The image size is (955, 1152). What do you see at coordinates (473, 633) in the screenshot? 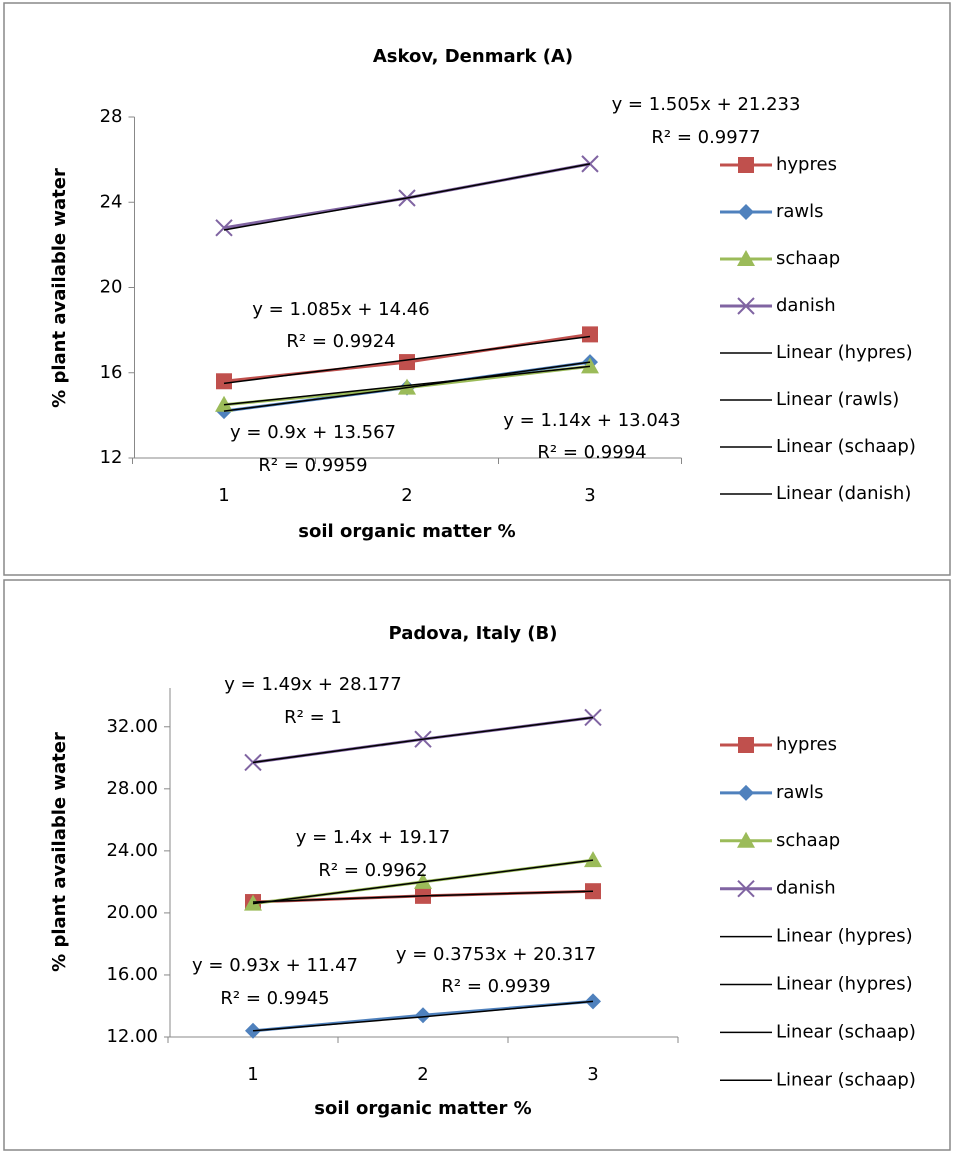
I see `chart-title: Padova, Italy (B)` at bounding box center [473, 633].